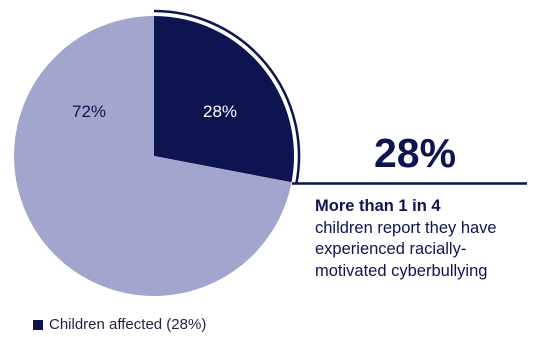 The width and height of the screenshot is (537, 337). Describe the element at coordinates (38, 324) in the screenshot. I see `legend-swatch` at that location.